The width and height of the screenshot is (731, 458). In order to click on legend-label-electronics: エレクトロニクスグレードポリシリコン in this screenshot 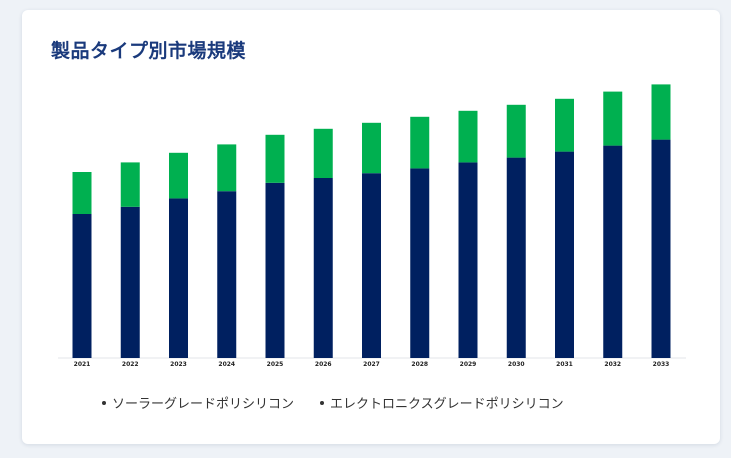, I will do `click(447, 404)`.